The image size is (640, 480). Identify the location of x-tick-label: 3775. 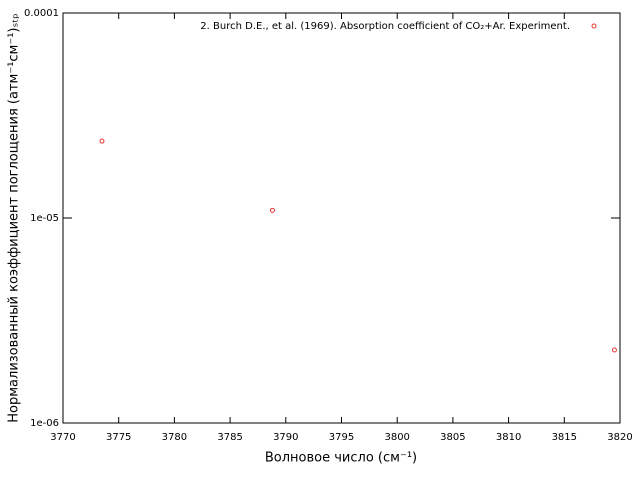
(118, 437).